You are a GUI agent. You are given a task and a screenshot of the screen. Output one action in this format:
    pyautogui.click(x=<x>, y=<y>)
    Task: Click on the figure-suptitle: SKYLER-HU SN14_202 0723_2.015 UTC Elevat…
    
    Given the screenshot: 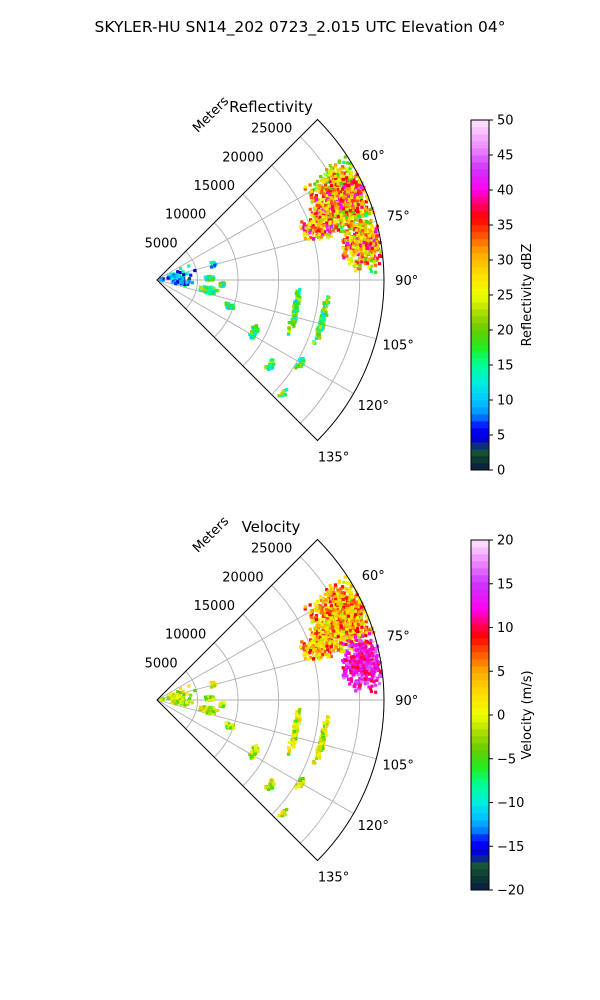 What is the action you would take?
    pyautogui.click(x=300, y=27)
    